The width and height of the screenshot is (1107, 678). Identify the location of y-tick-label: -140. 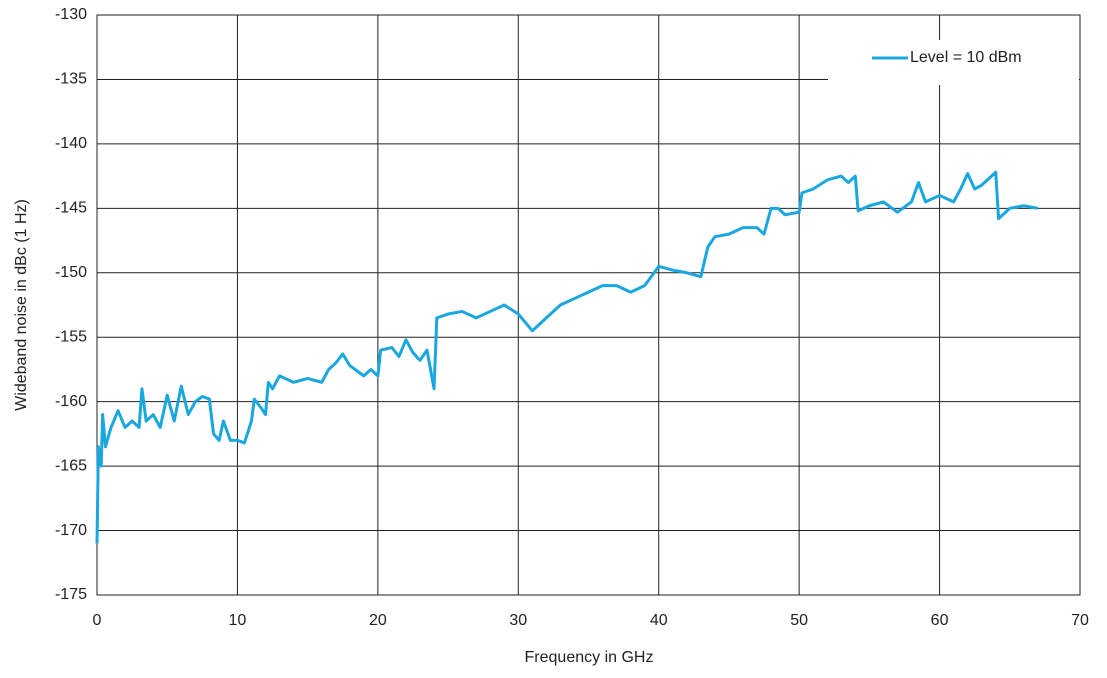
(71, 143).